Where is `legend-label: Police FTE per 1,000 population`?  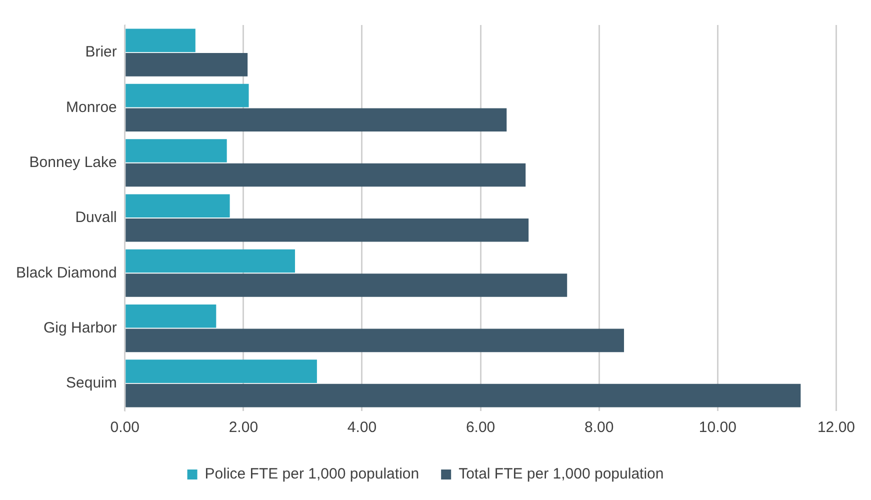 legend-label: Police FTE per 1,000 population is located at coordinates (312, 474).